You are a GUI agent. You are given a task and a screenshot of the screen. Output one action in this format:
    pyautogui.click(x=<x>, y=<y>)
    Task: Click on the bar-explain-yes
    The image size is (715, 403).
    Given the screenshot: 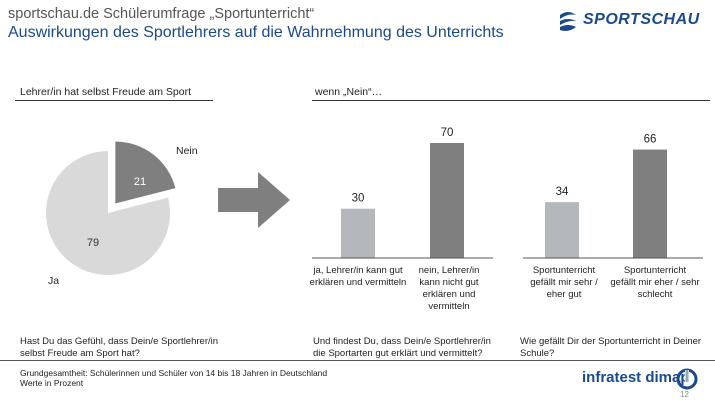 What is the action you would take?
    pyautogui.click(x=358, y=233)
    